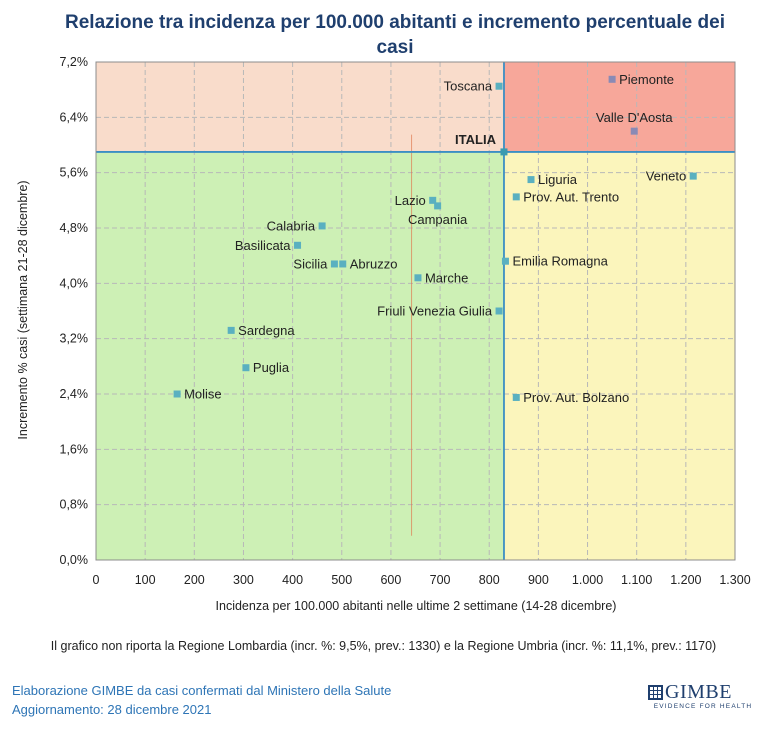 The image size is (767, 731). Describe the element at coordinates (310, 263) in the screenshot. I see `point-label: Sicilia` at that location.